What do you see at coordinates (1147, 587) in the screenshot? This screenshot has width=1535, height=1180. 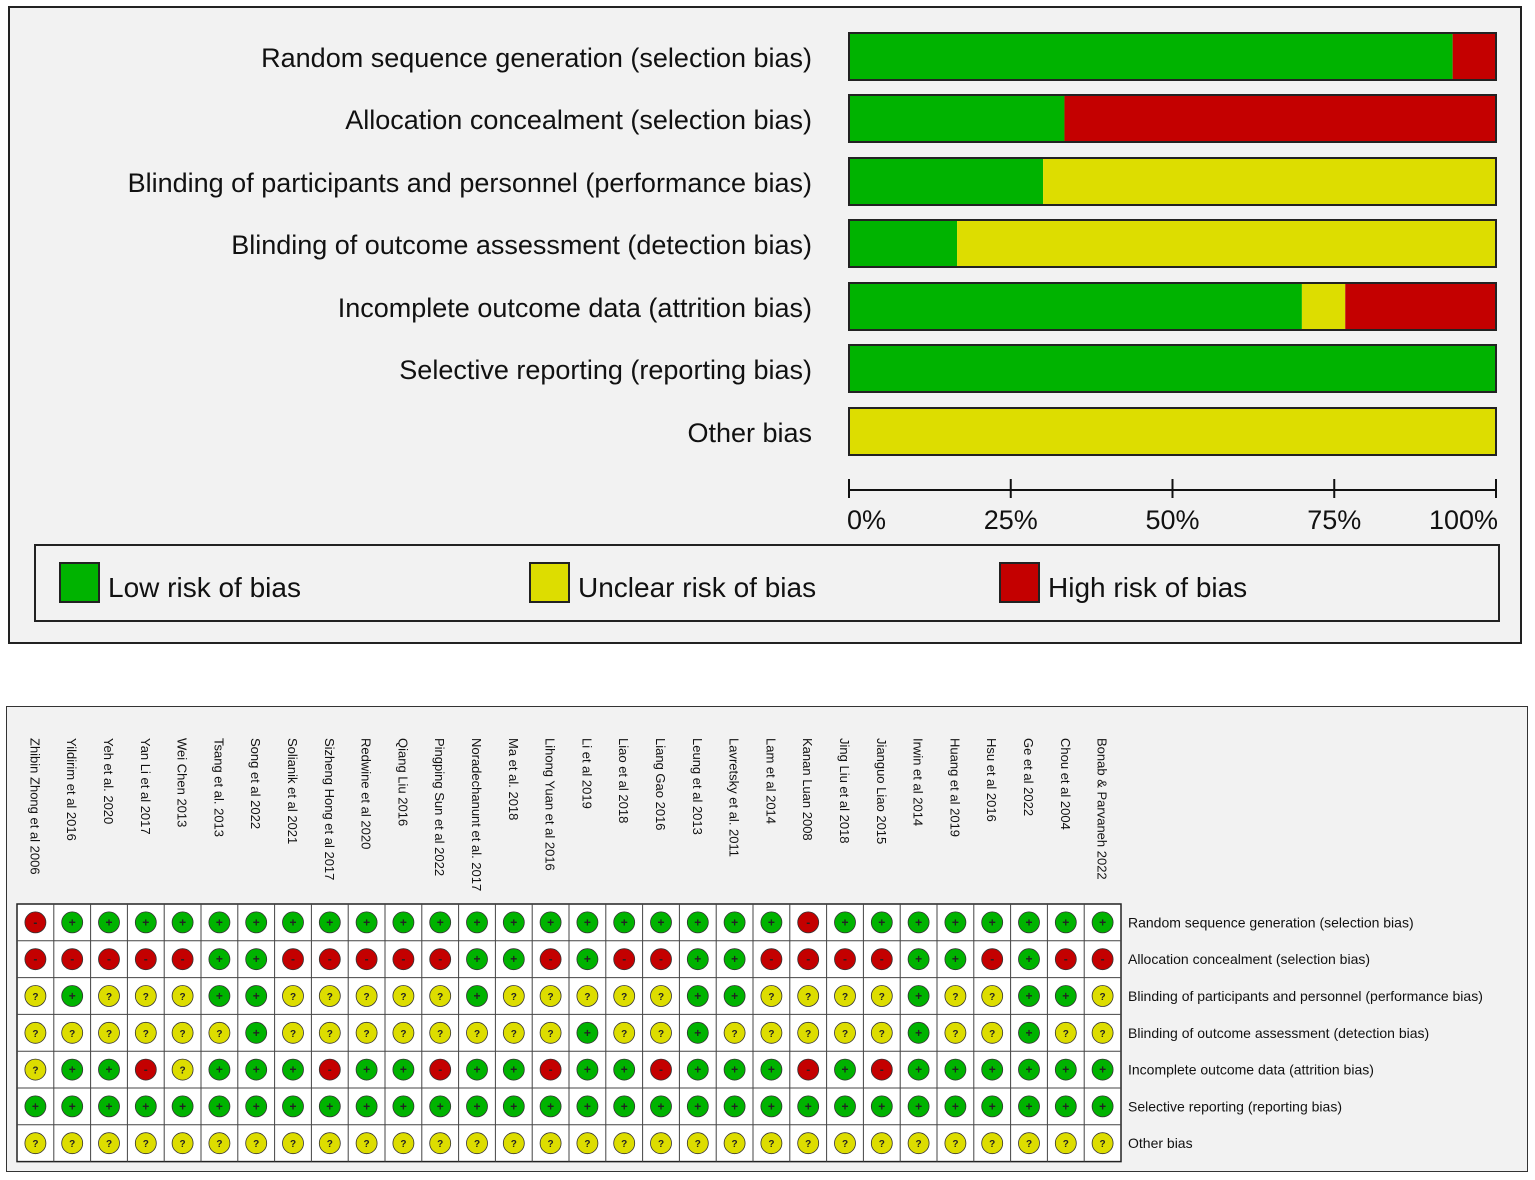 I see `legend-label: High risk of bias` at bounding box center [1147, 587].